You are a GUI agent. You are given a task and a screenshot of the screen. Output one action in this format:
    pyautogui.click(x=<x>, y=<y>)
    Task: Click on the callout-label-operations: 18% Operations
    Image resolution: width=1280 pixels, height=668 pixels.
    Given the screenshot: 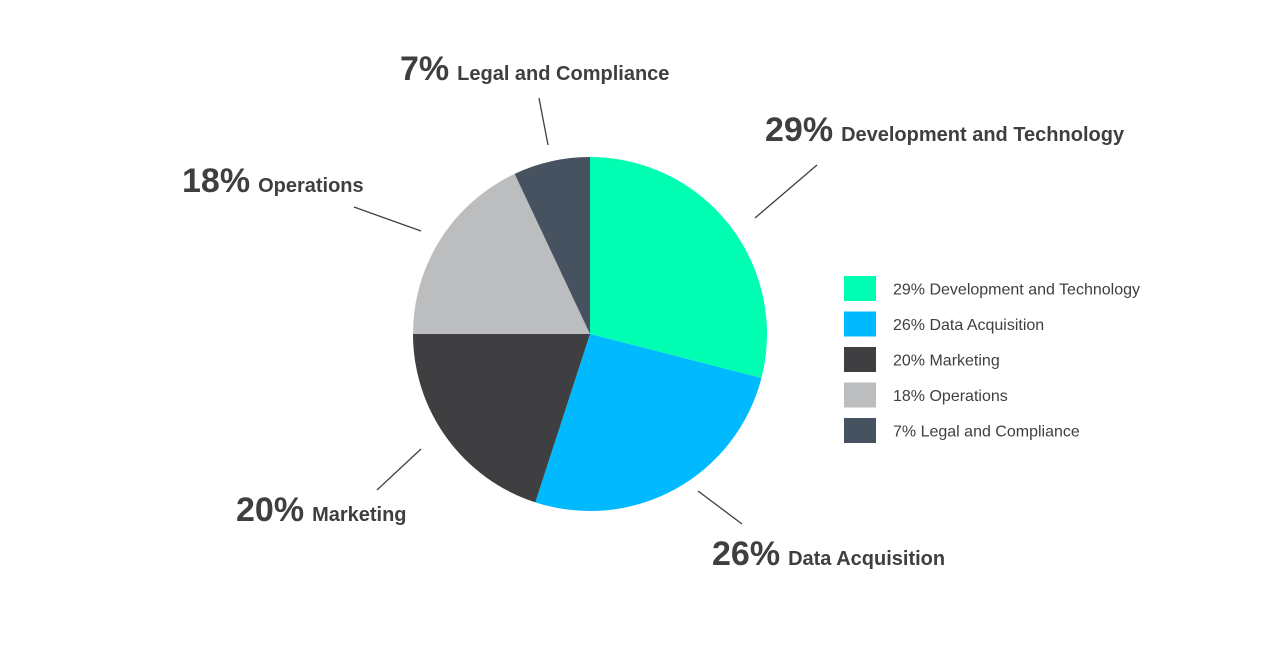 What is the action you would take?
    pyautogui.click(x=273, y=181)
    